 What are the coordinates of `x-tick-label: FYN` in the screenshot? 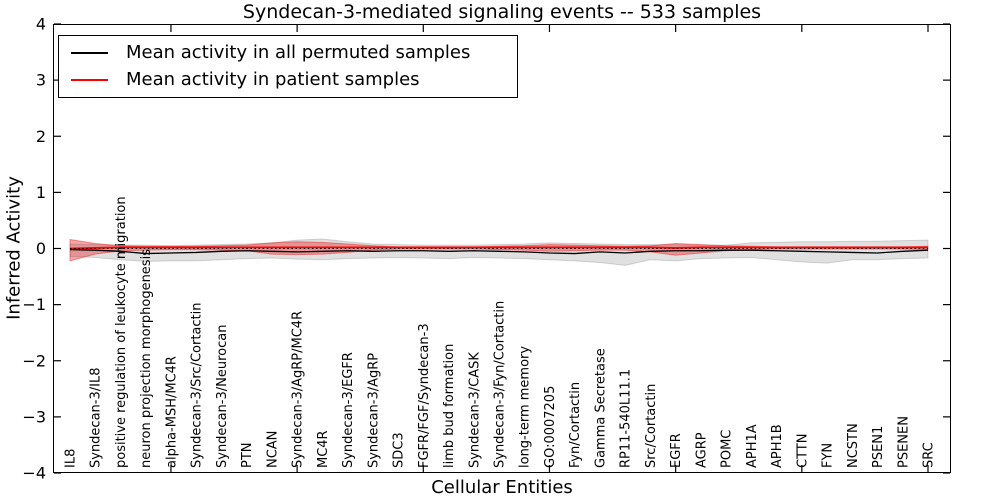 It's located at (828, 455).